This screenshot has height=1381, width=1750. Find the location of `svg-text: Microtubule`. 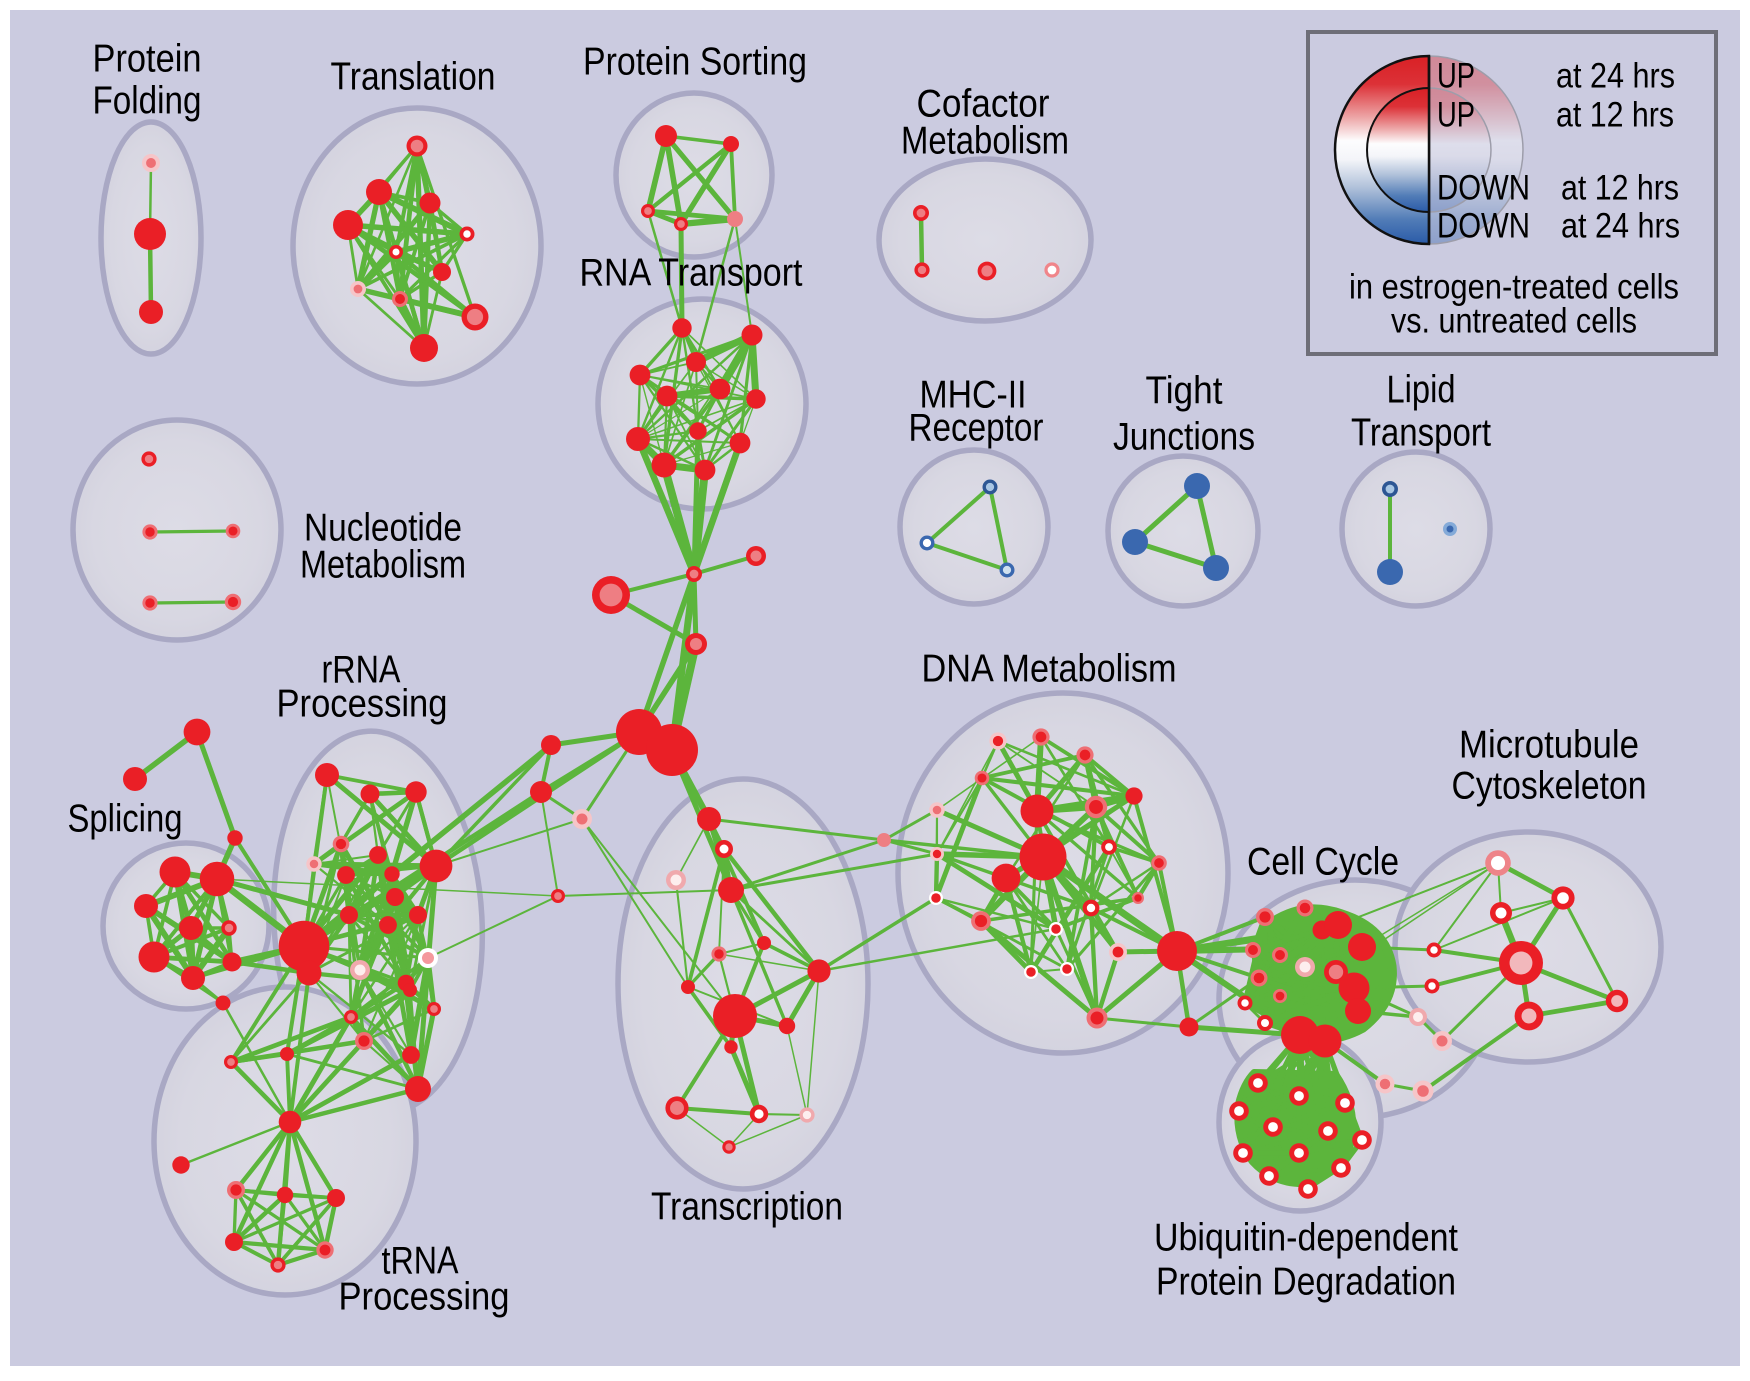

svg-text: Microtubule is located at coordinates (1549, 745).